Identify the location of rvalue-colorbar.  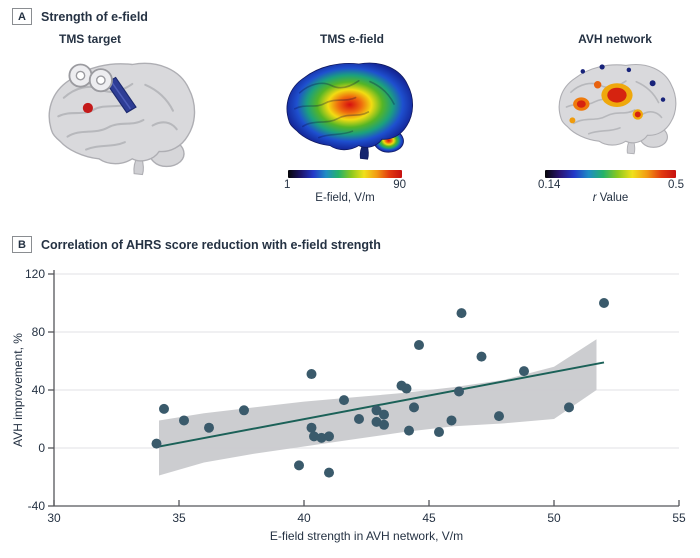
(610, 174).